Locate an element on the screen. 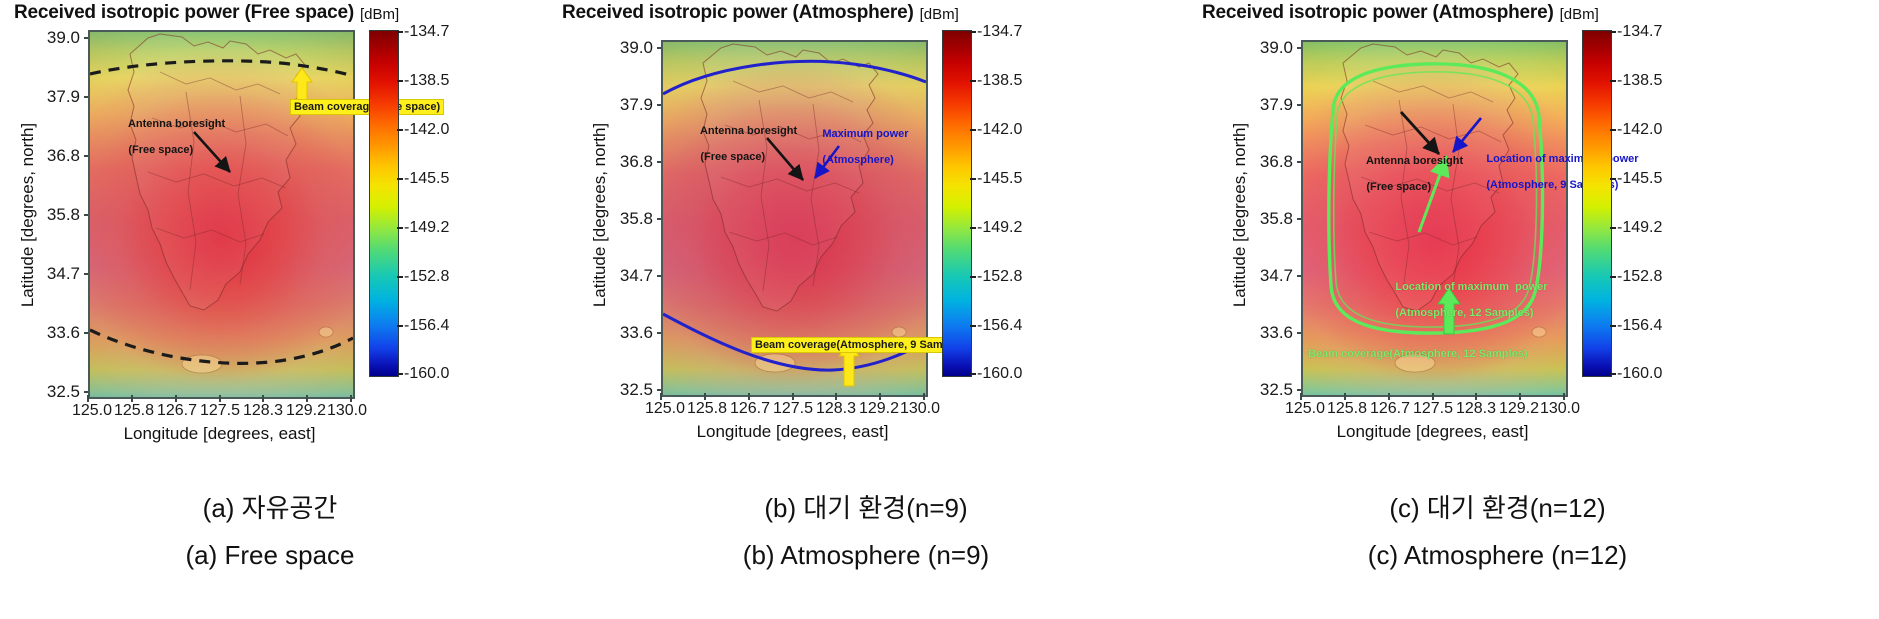  panel-a-boresight-label: Antenna boresight (Free space) is located at coordinates (176, 136).